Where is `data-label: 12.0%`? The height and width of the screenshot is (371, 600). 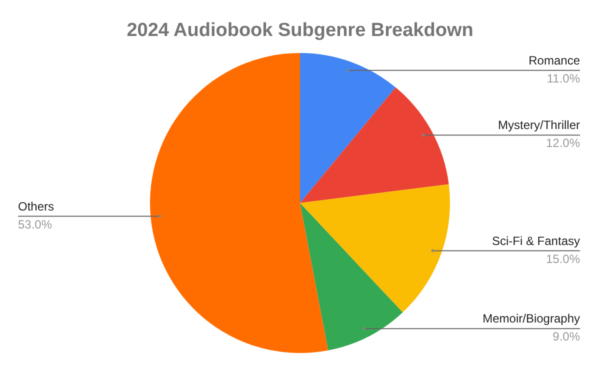 data-label: 12.0% is located at coordinates (563, 143).